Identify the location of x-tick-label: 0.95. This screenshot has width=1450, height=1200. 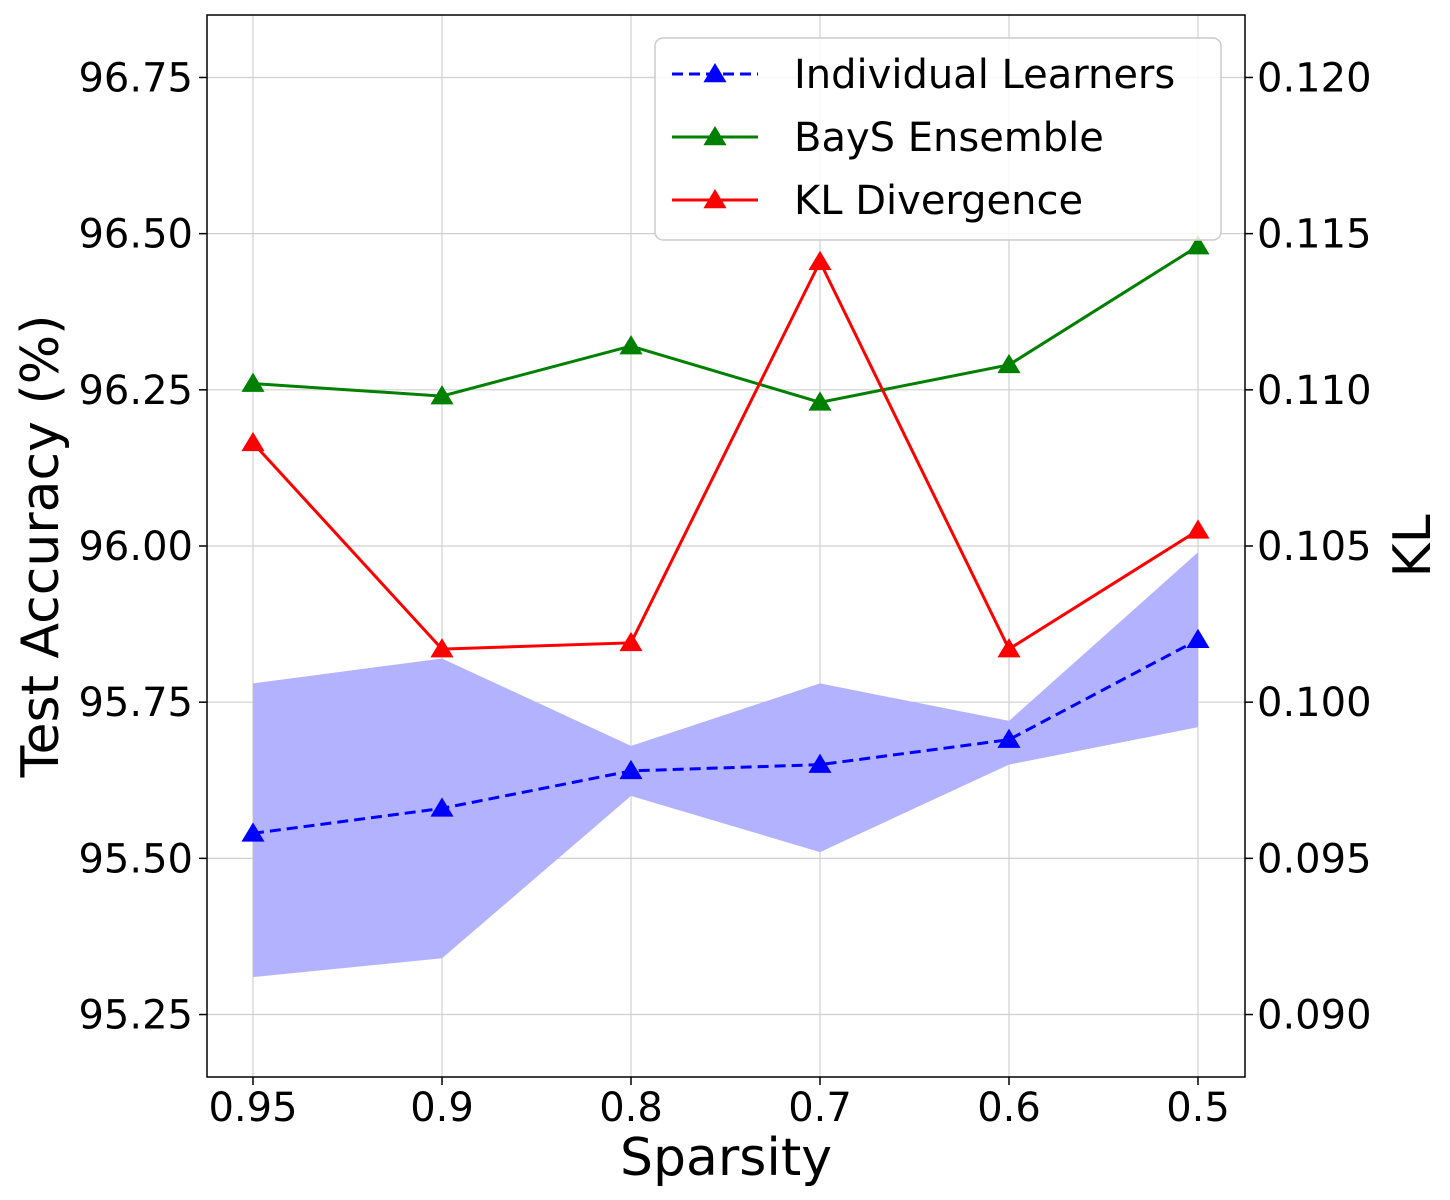
(252, 1108).